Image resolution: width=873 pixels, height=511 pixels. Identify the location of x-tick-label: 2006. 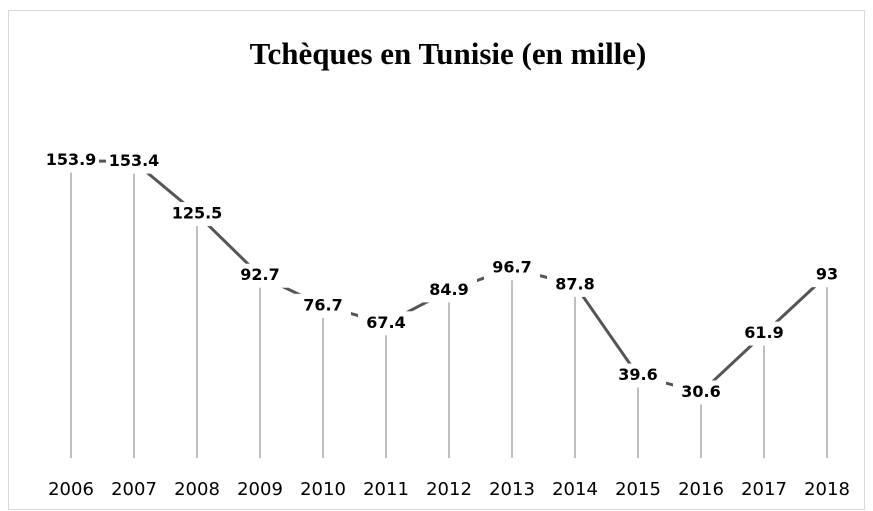
(71, 489).